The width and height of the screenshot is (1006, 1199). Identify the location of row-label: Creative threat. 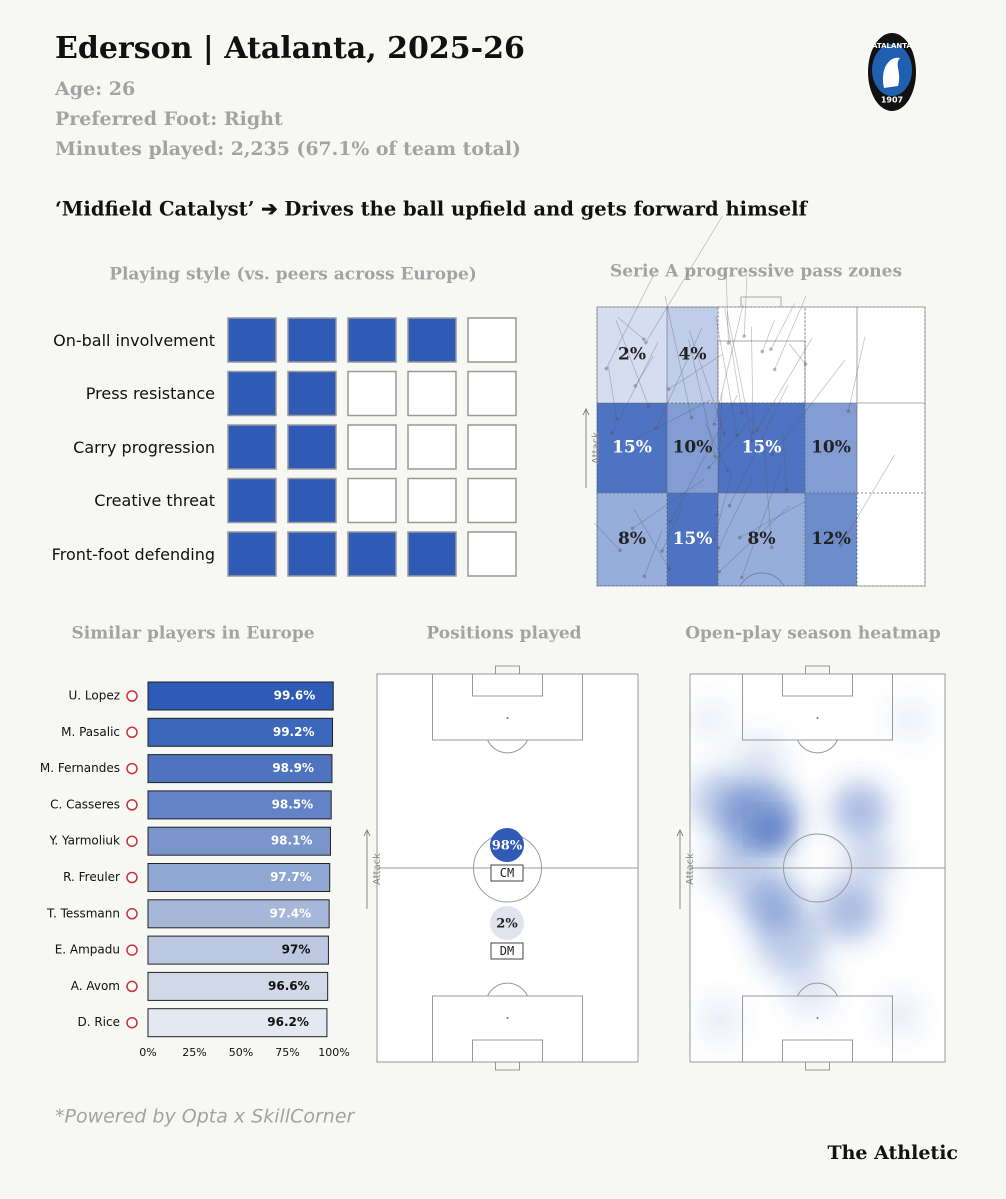
(154, 500).